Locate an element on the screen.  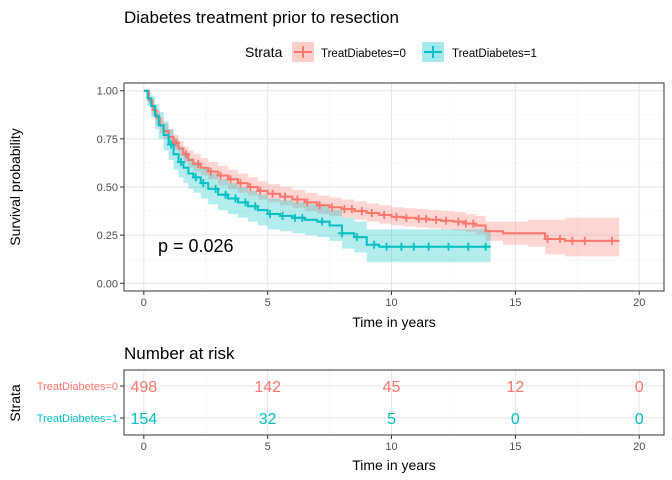
x-axis-ticks: 0 5 10 15 20 is located at coordinates (393, 300).